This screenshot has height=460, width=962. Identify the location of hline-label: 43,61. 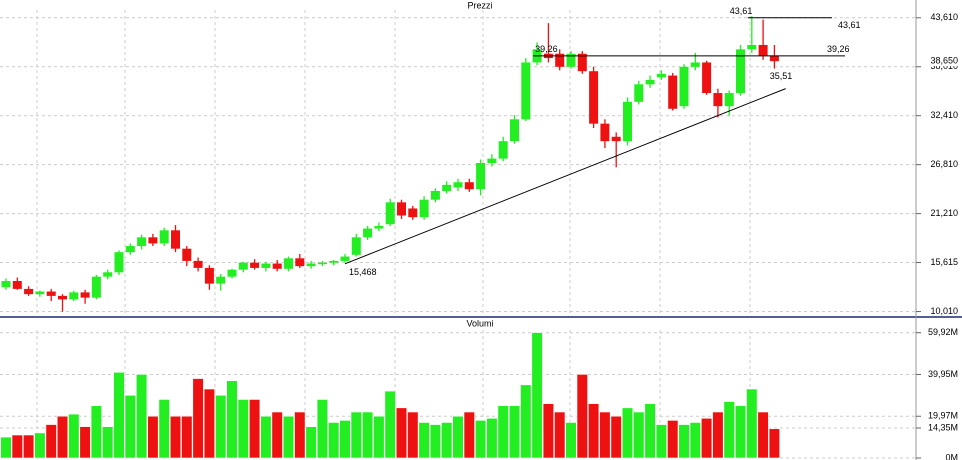
(849, 25).